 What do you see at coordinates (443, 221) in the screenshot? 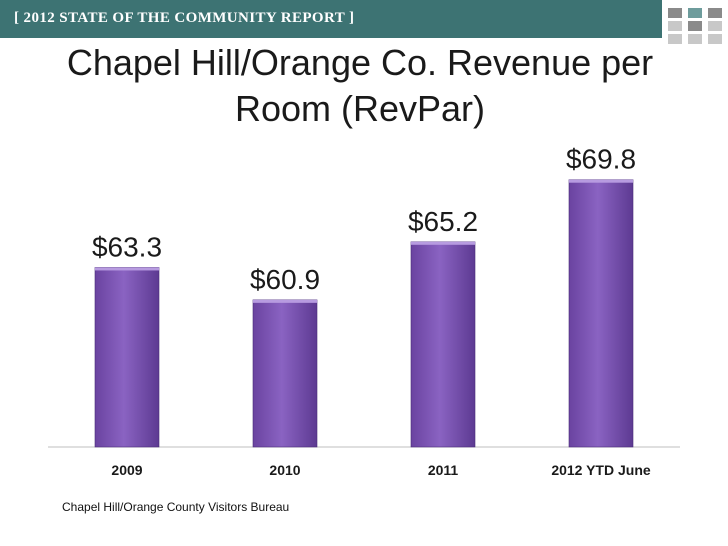
I see `data-label: $65.2` at bounding box center [443, 221].